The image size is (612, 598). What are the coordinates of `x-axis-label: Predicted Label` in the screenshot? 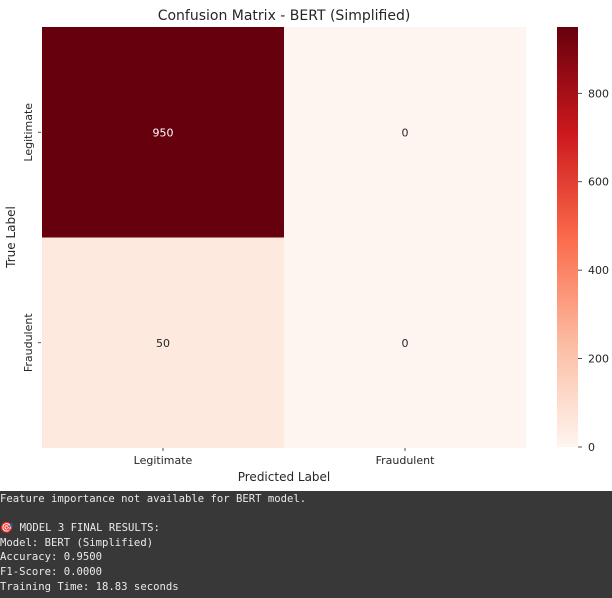 It's located at (284, 477).